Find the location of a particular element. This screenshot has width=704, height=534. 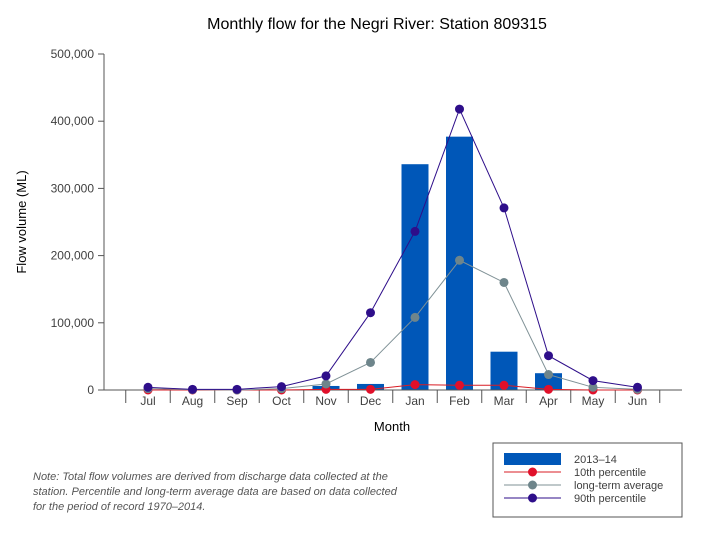

x-tick-label: Mar is located at coordinates (504, 401).